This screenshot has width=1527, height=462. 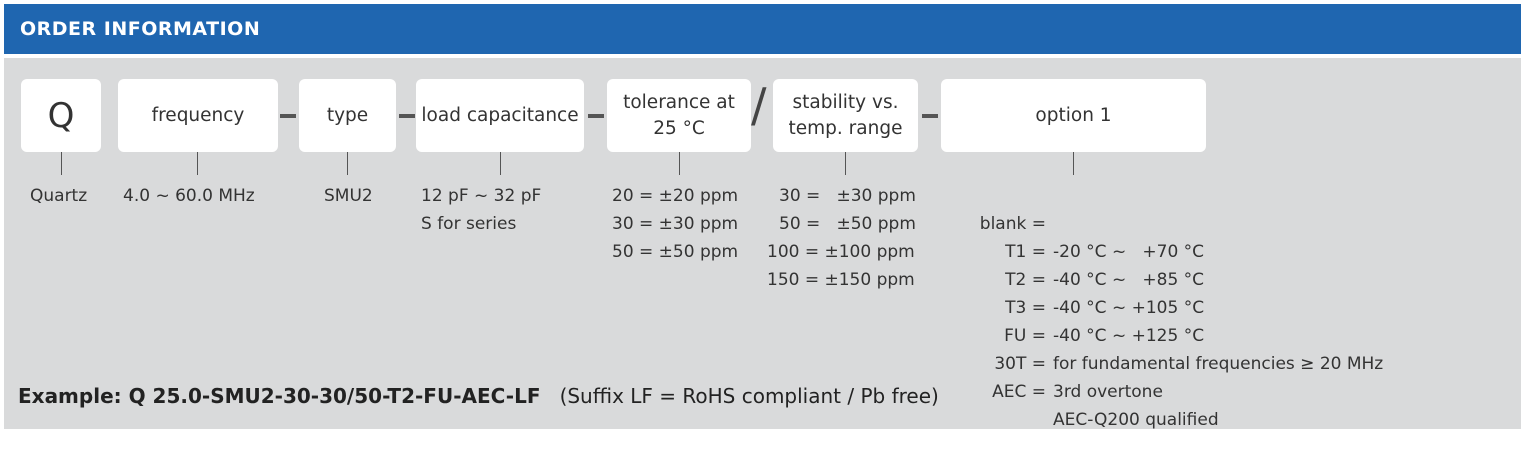 What do you see at coordinates (1129, 336) in the screenshot?
I see `option-desc: -40 °C ~ +125 °C` at bounding box center [1129, 336].